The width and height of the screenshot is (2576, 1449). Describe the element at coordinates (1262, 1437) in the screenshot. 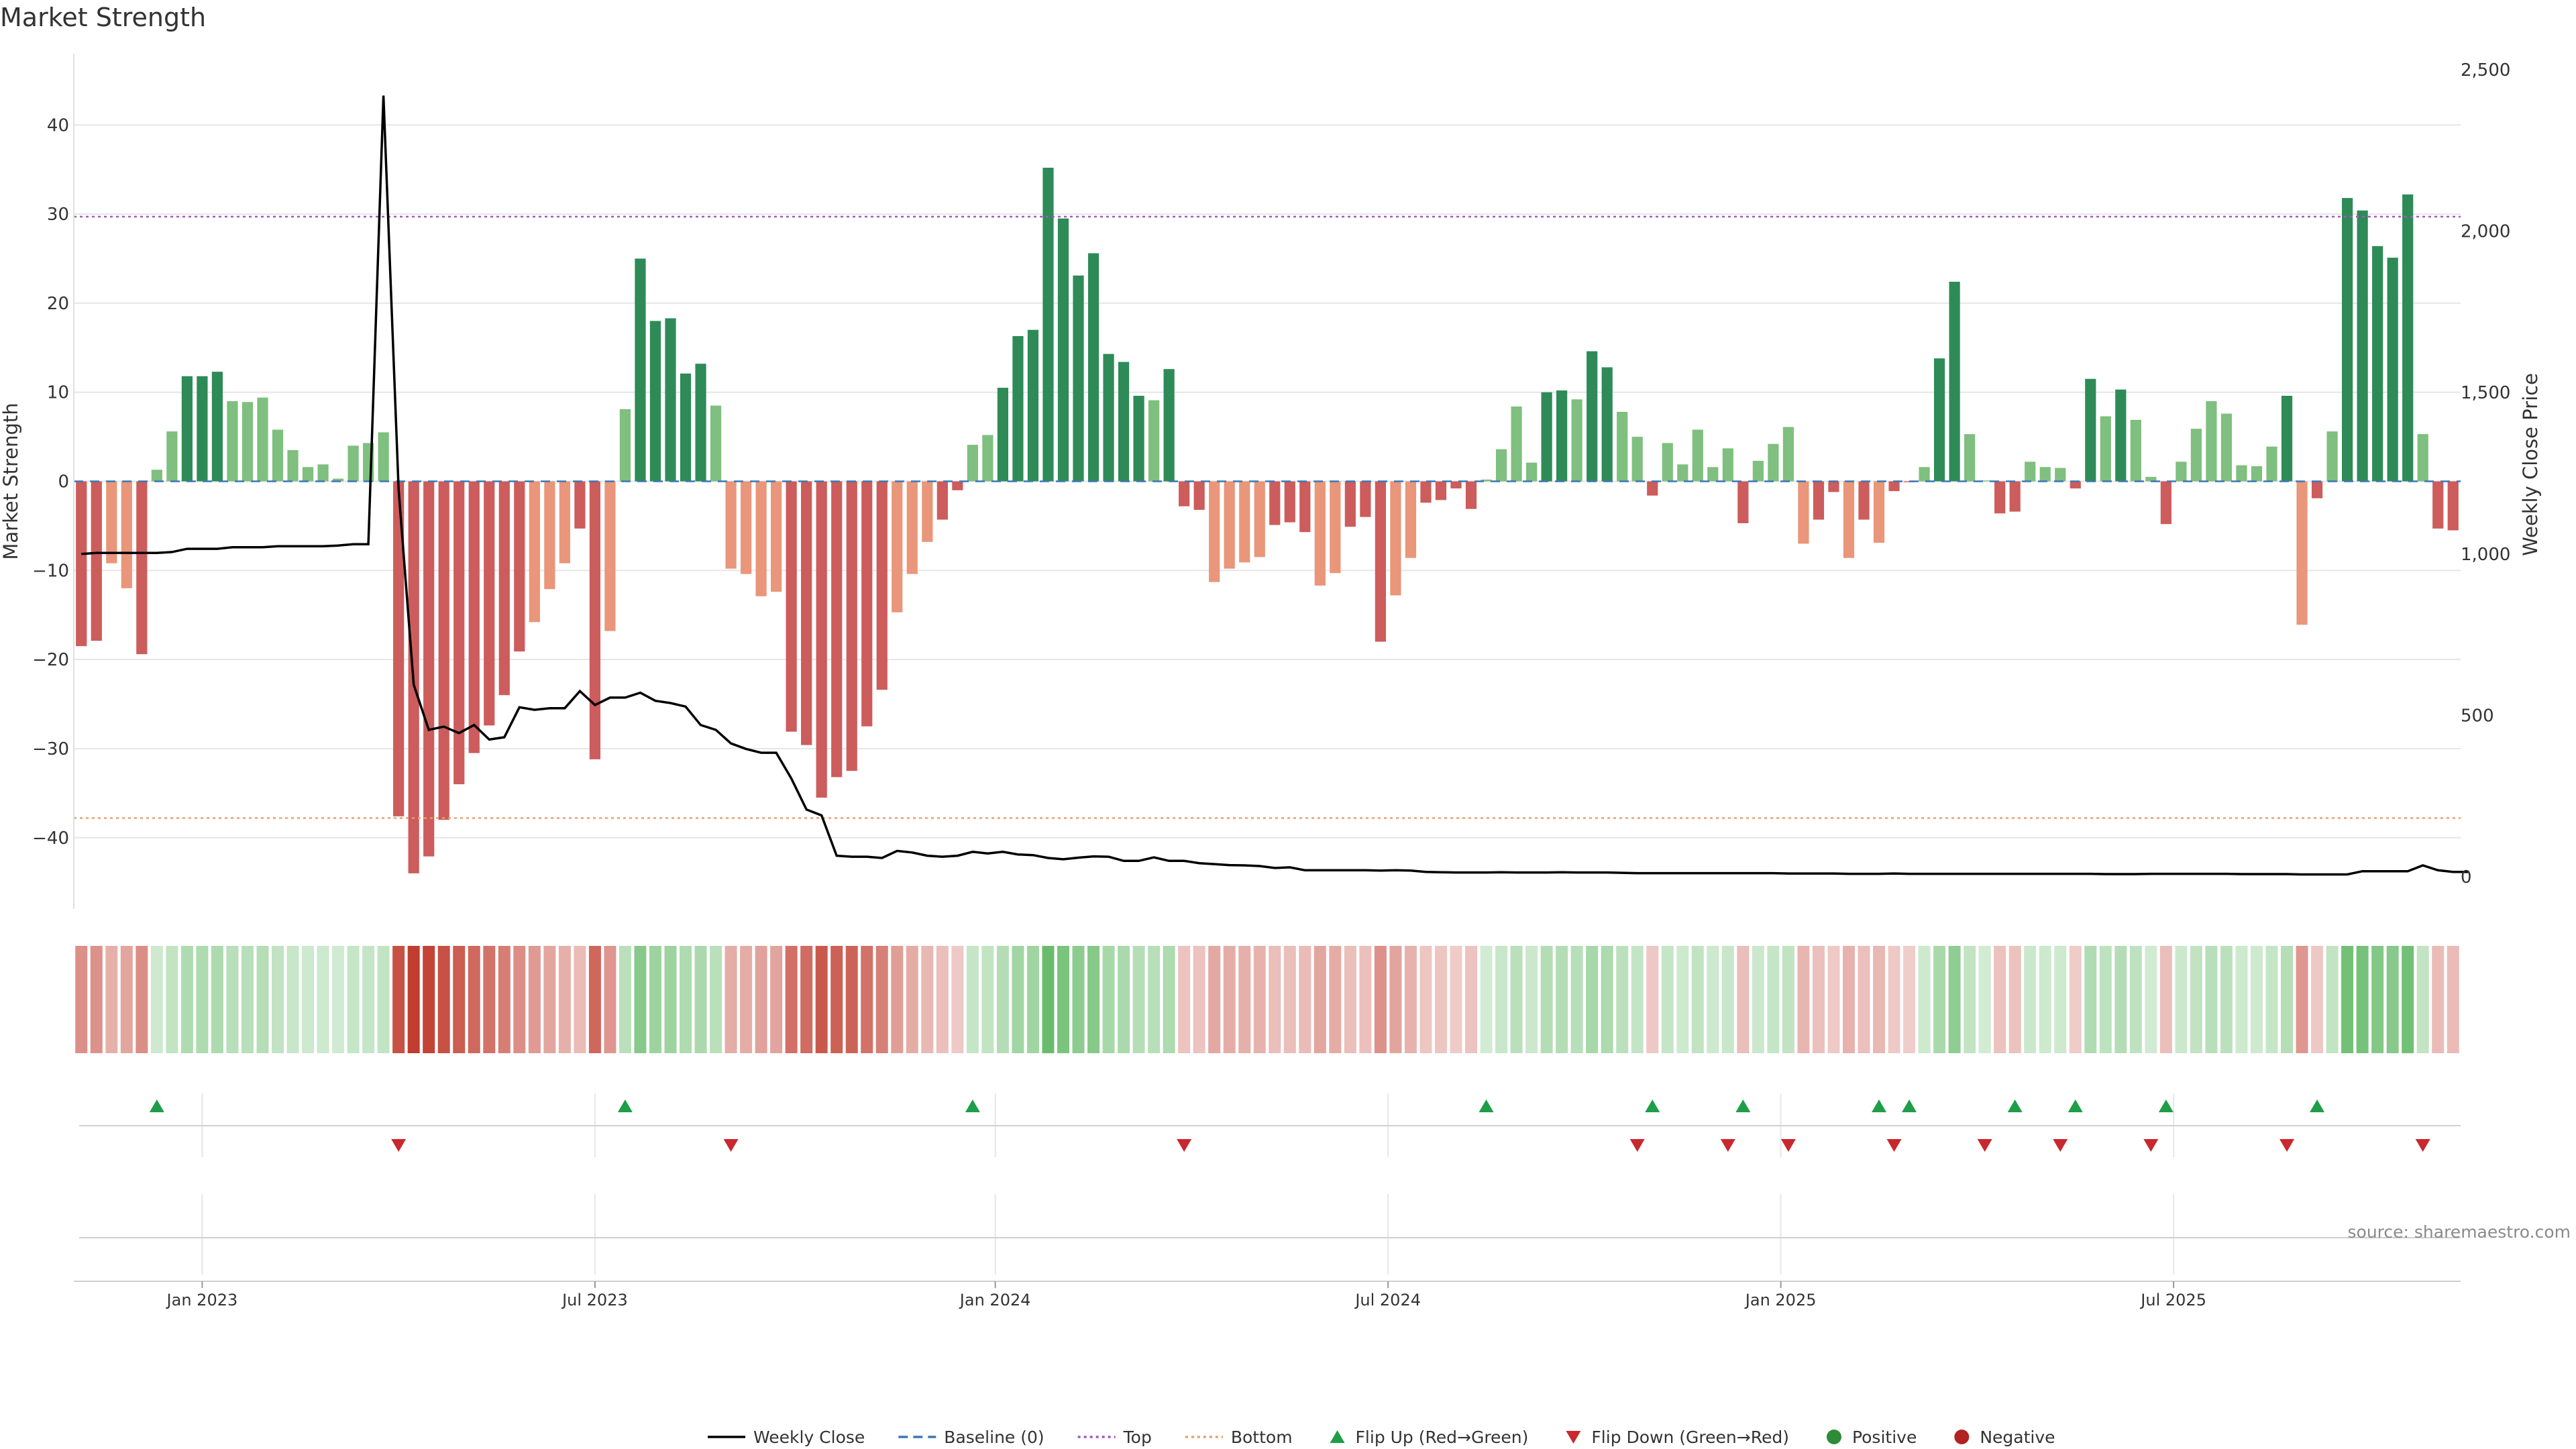

I see `legend-label: Bottom` at that location.